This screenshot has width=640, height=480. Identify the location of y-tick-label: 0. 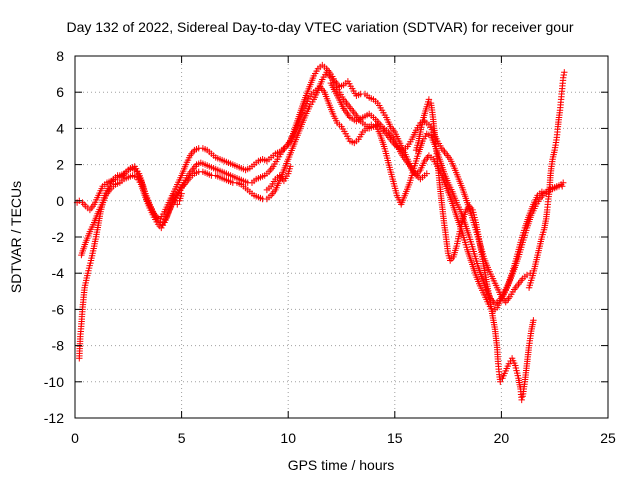
(60, 201).